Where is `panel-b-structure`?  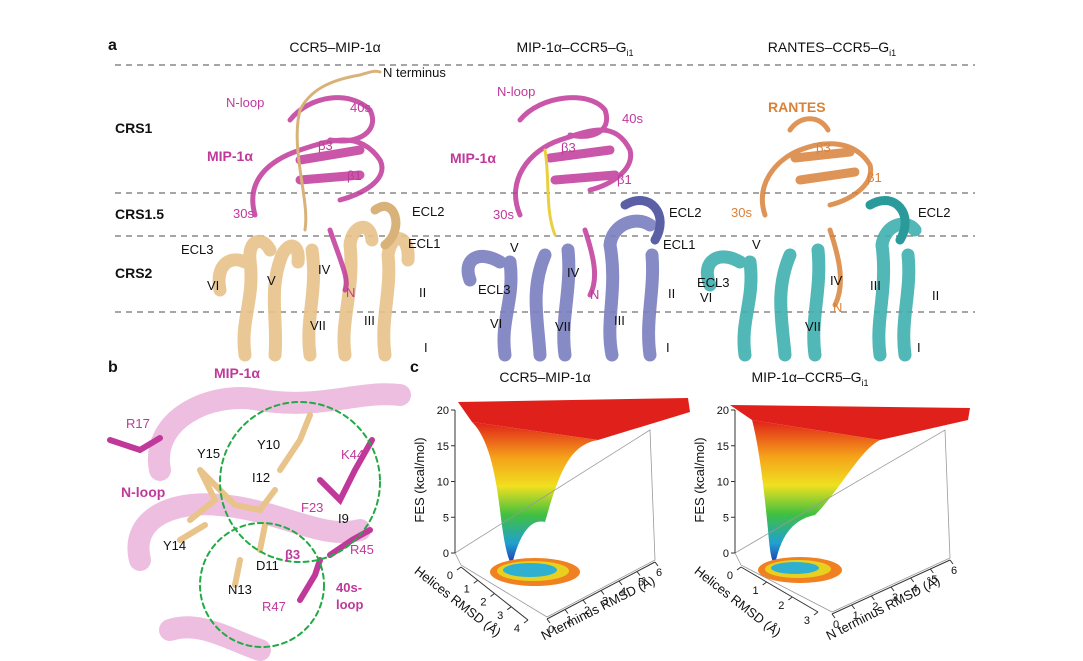 panel-b-structure is located at coordinates (259, 522).